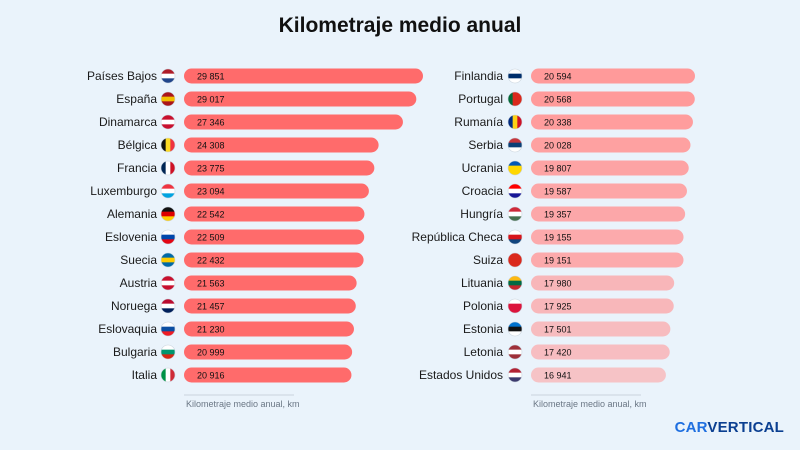 The height and width of the screenshot is (450, 800). Describe the element at coordinates (558, 376) in the screenshot. I see `value-label: 16 941` at that location.